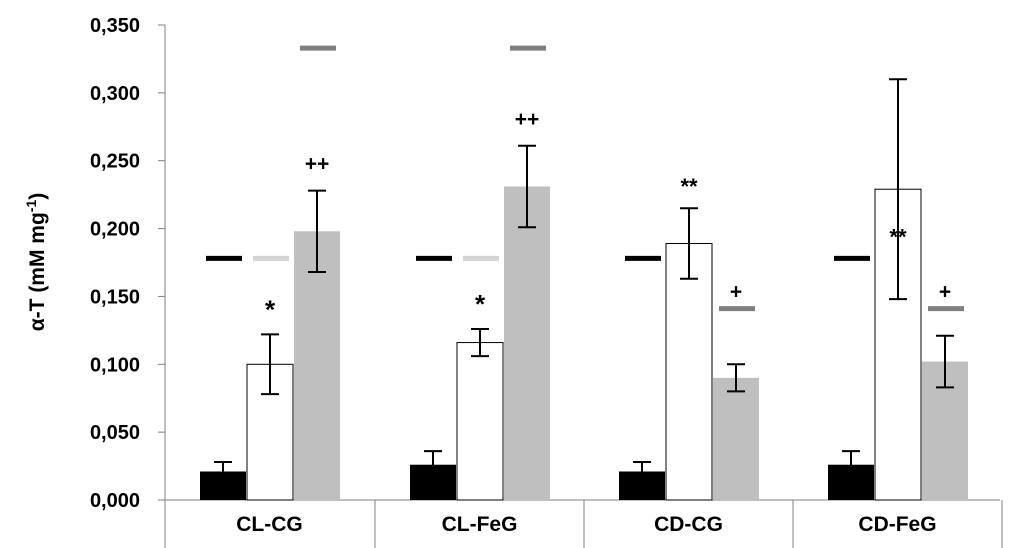 This screenshot has height=548, width=1009. Describe the element at coordinates (37, 271) in the screenshot. I see `y-axis-title-main: α-T (mM mg` at that location.